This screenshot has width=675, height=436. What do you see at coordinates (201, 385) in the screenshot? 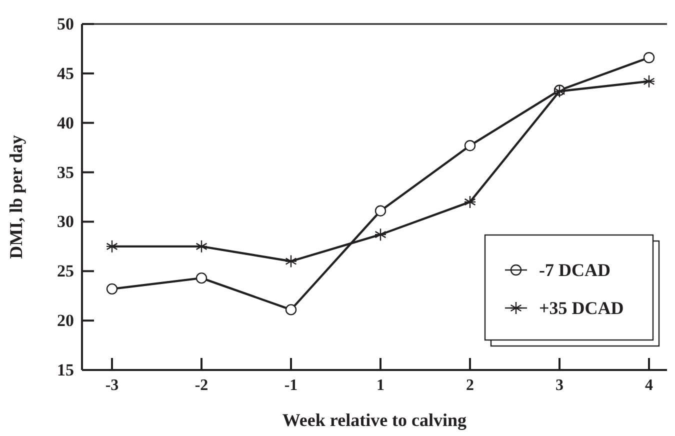
I see `x-tick-label: -2` at bounding box center [201, 385].